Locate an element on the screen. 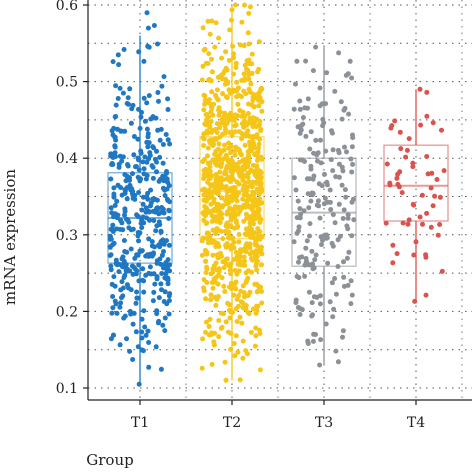 The height and width of the screenshot is (474, 474). x-ticks: T1 T2 T3 T4 is located at coordinates (278, 415).